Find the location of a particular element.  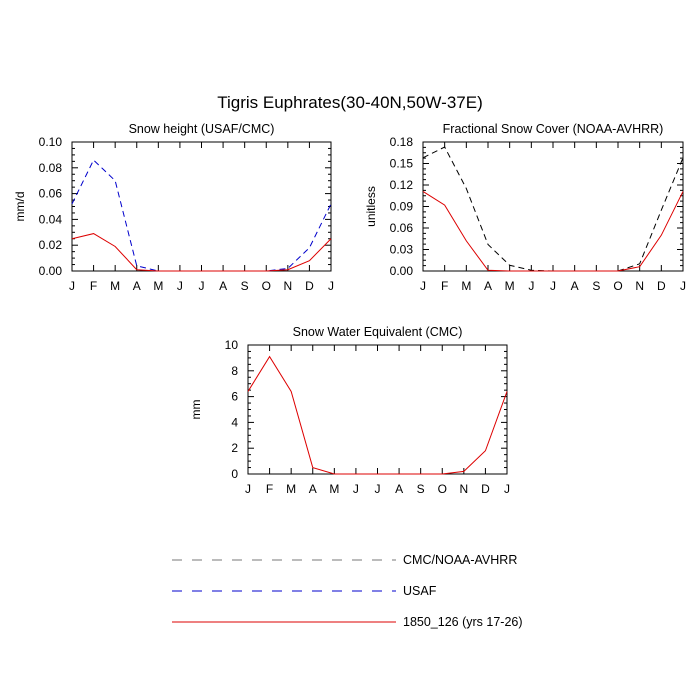

legend-label: USAF is located at coordinates (420, 591).